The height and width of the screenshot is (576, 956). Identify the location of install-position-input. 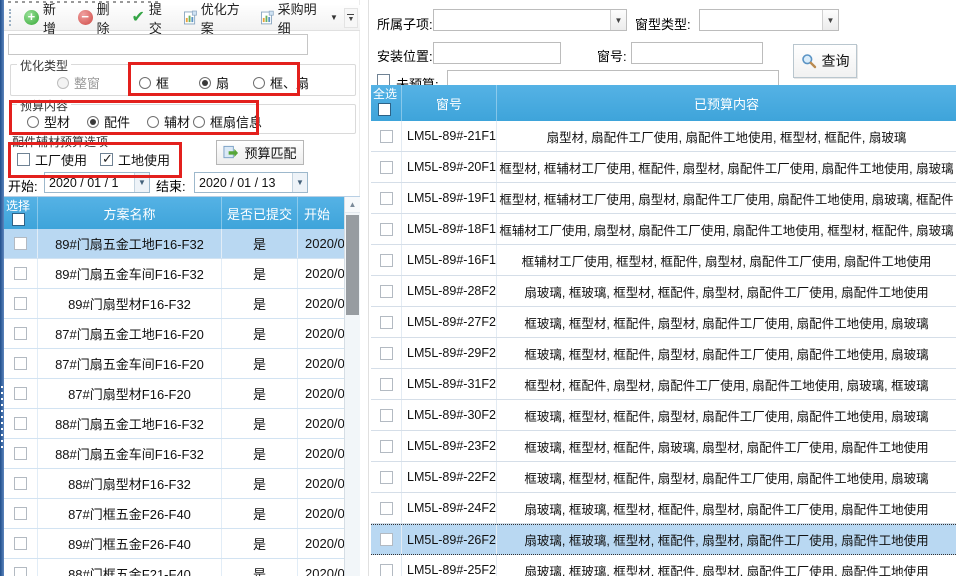
(497, 53).